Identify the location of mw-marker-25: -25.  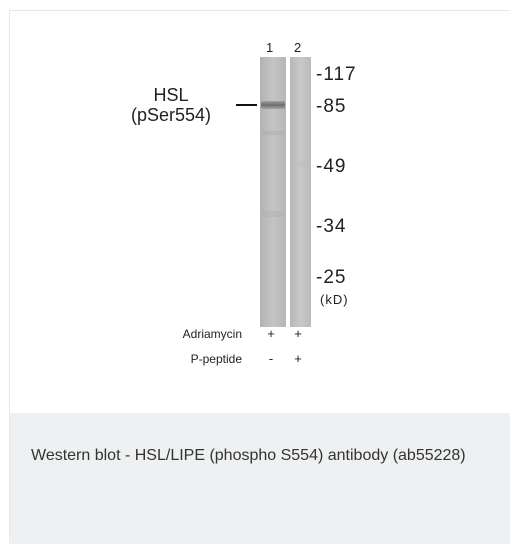
(331, 277).